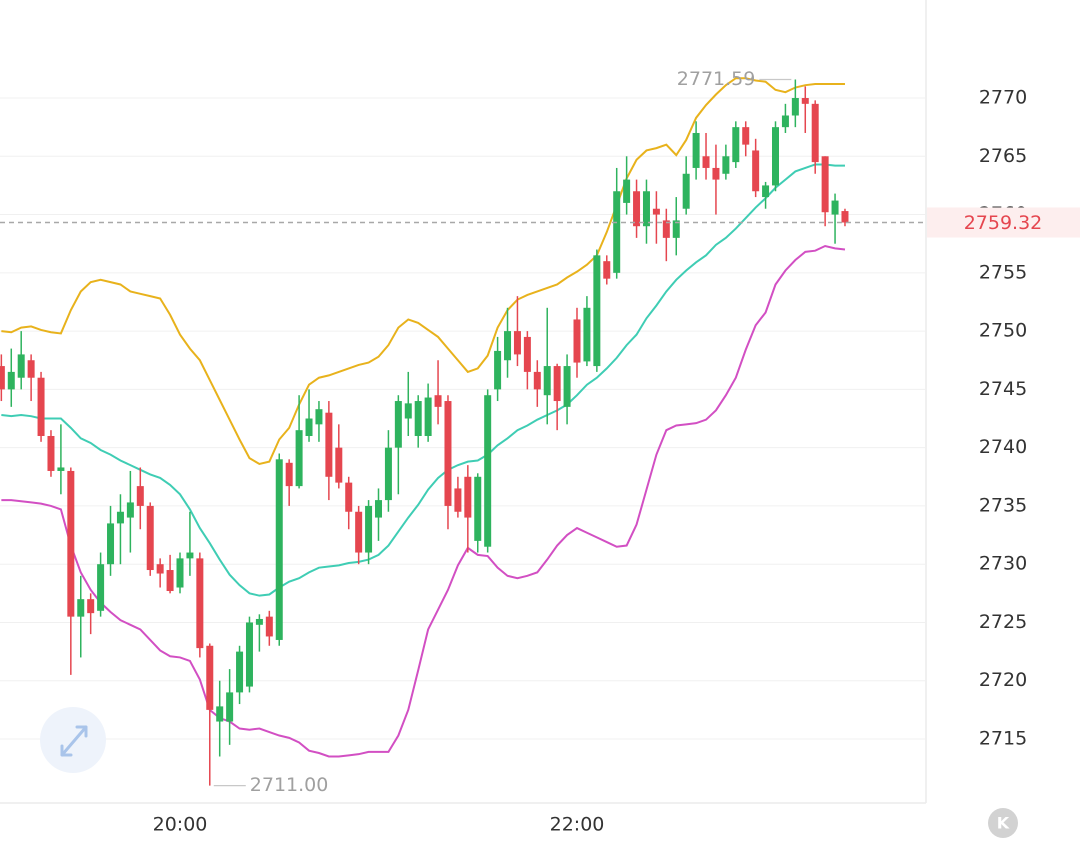  I want to click on y-tick-label: 2750, so click(1003, 331).